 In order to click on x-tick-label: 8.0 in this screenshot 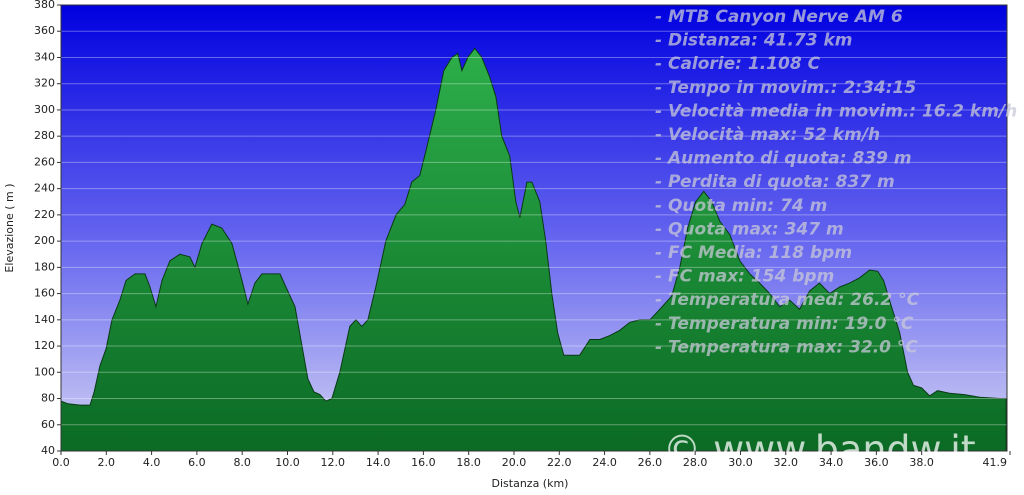, I will do `click(242, 462)`.